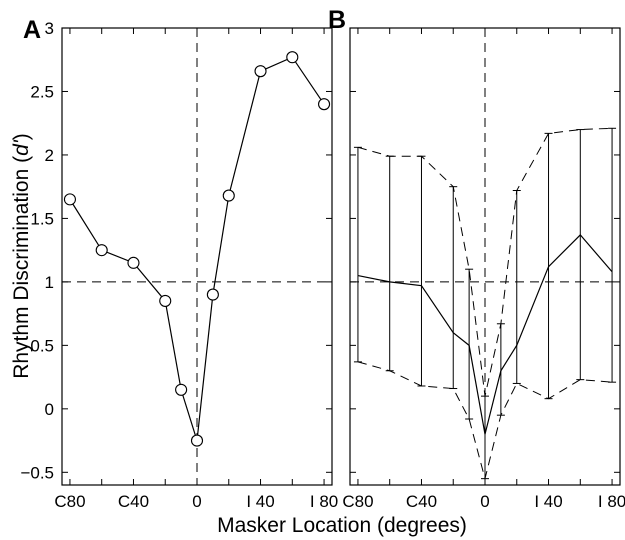 The image size is (625, 540). Describe the element at coordinates (548, 501) in the screenshot. I see `panel-b-x-tick-label: I 40` at that location.